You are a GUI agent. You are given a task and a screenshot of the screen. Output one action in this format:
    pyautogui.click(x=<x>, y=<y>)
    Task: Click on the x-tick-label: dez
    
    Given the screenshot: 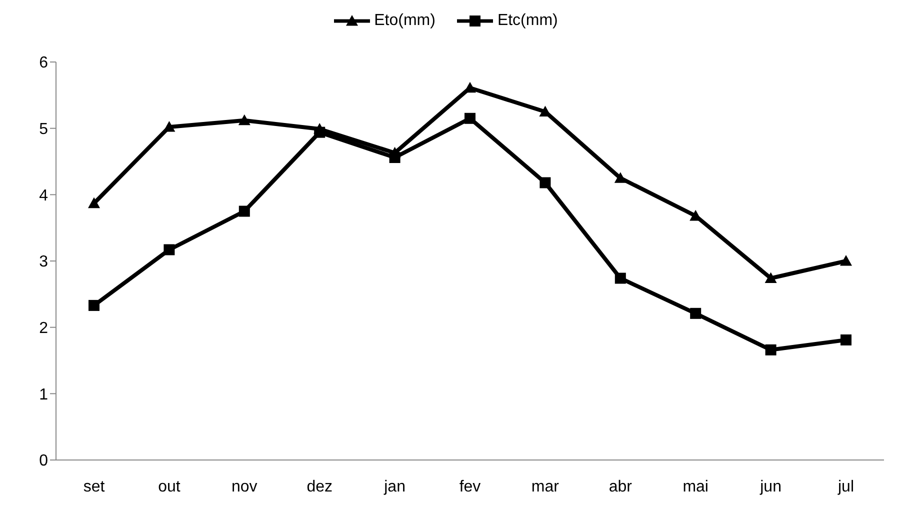 What is the action you would take?
    pyautogui.click(x=319, y=487)
    